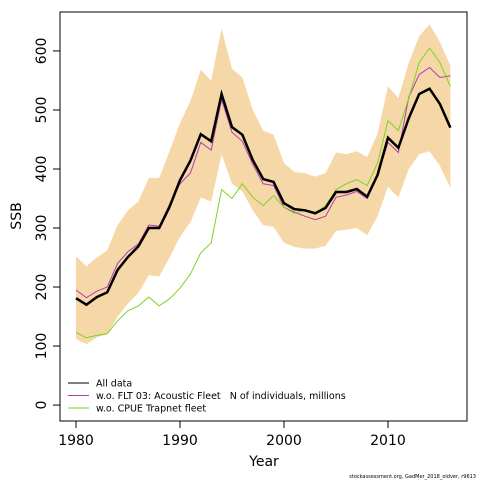 The width and height of the screenshot is (480, 484). What do you see at coordinates (17, 215) in the screenshot?
I see `y-axis-title: SSB` at bounding box center [17, 215].